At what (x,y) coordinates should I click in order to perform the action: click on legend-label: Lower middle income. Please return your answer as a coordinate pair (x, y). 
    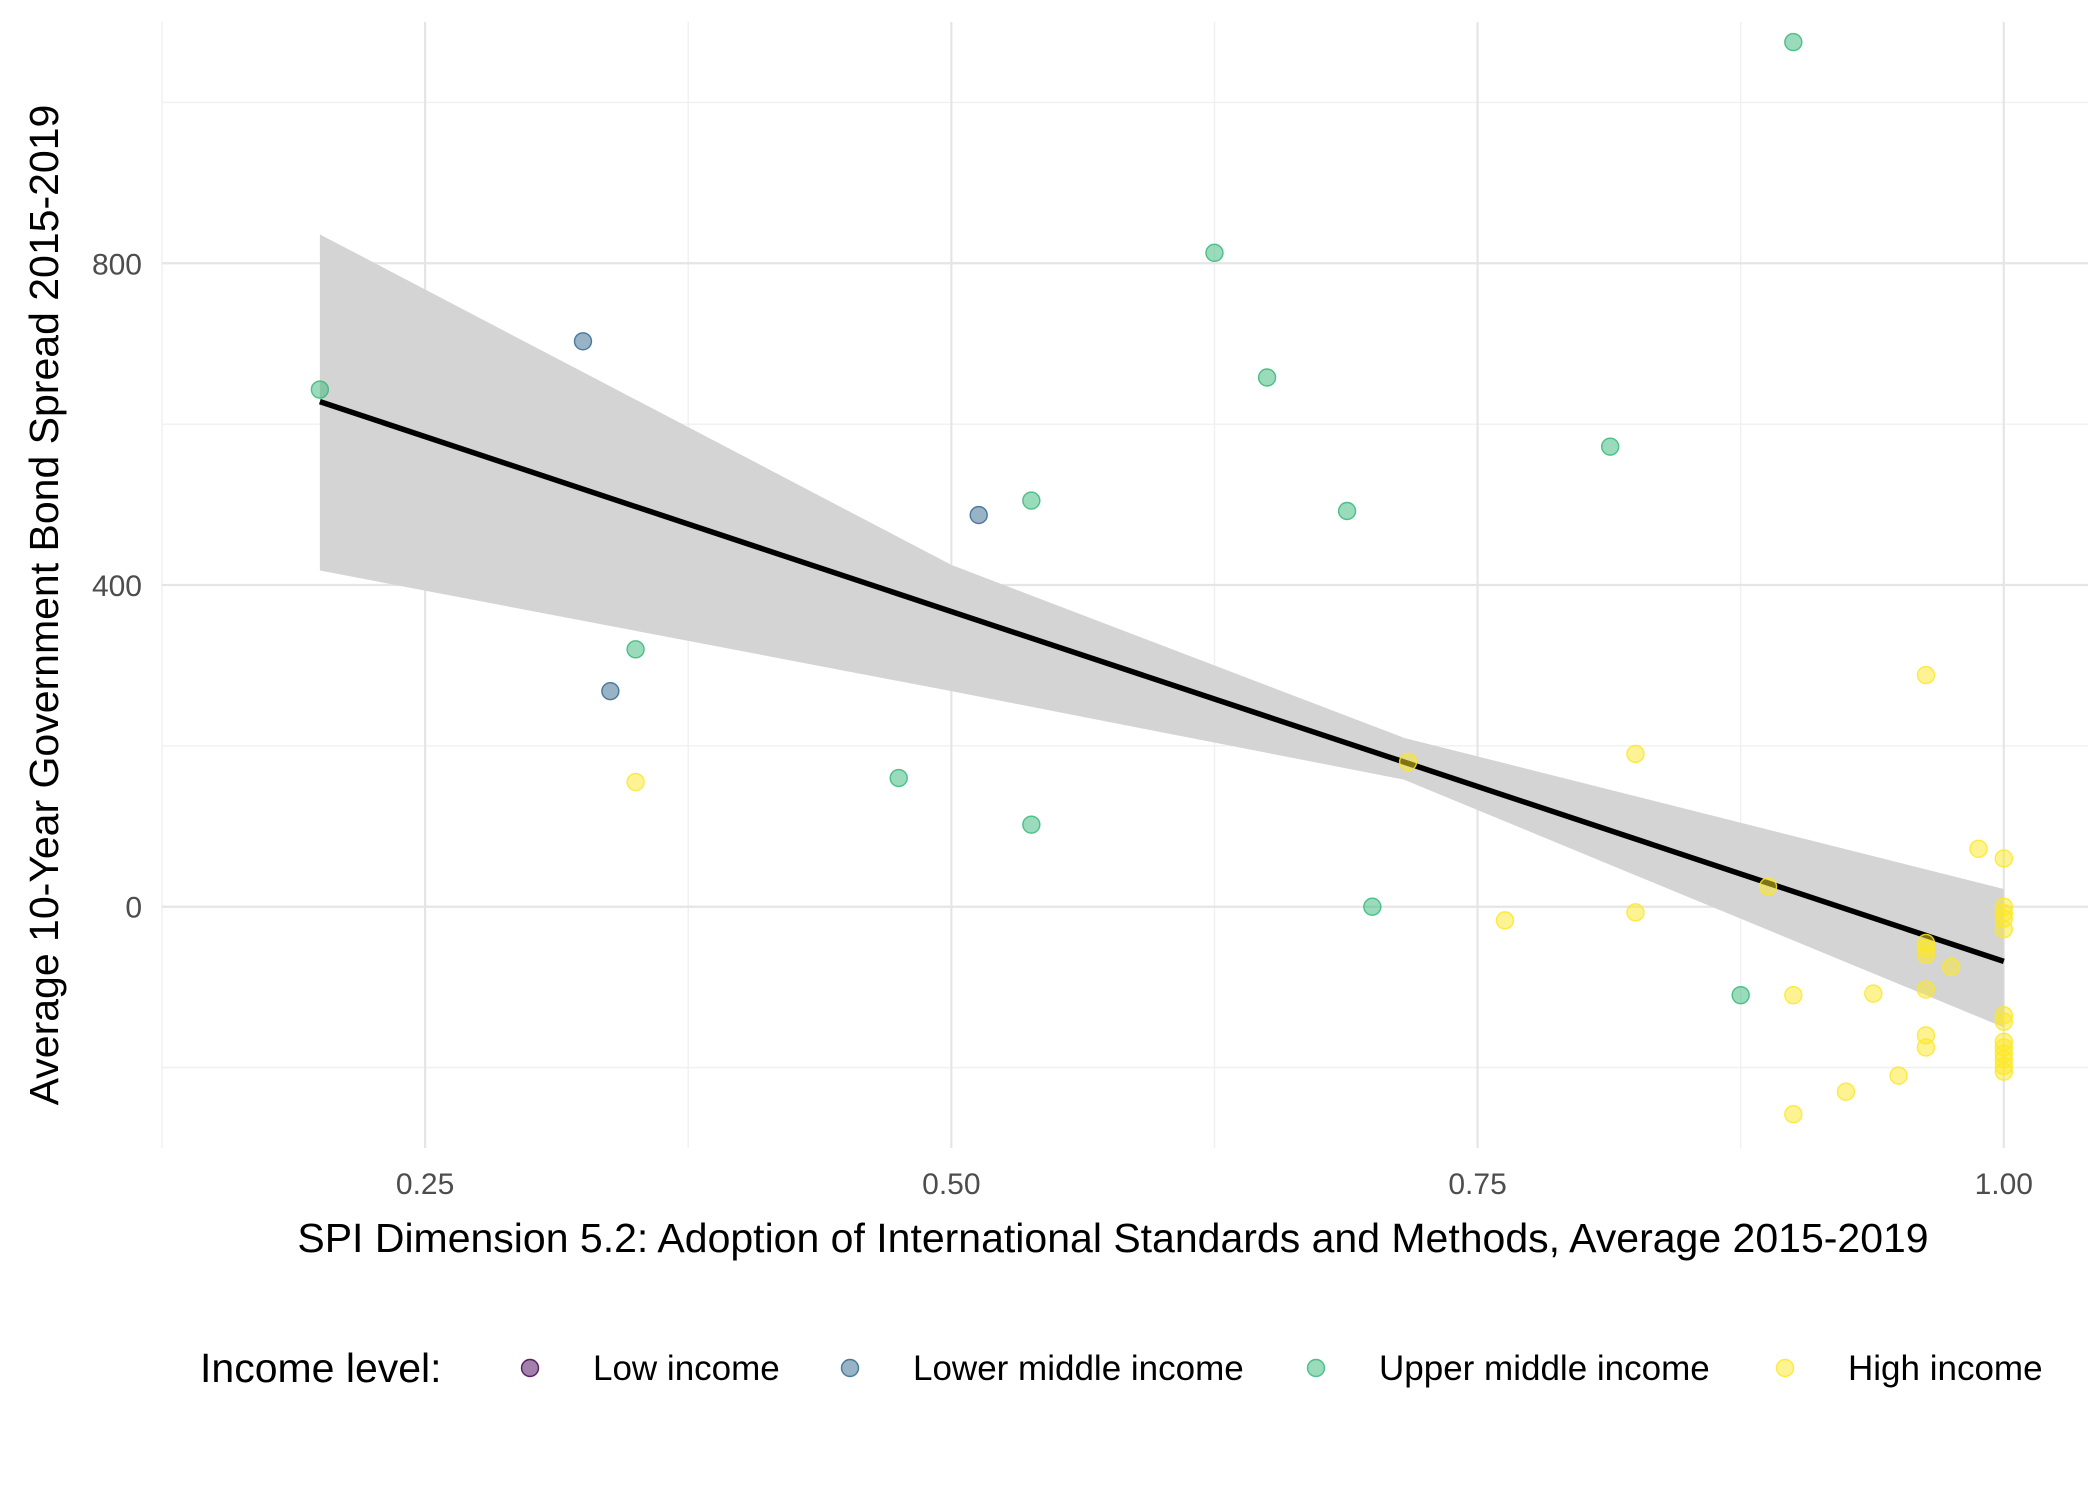
    Looking at the image, I should click on (1078, 1368).